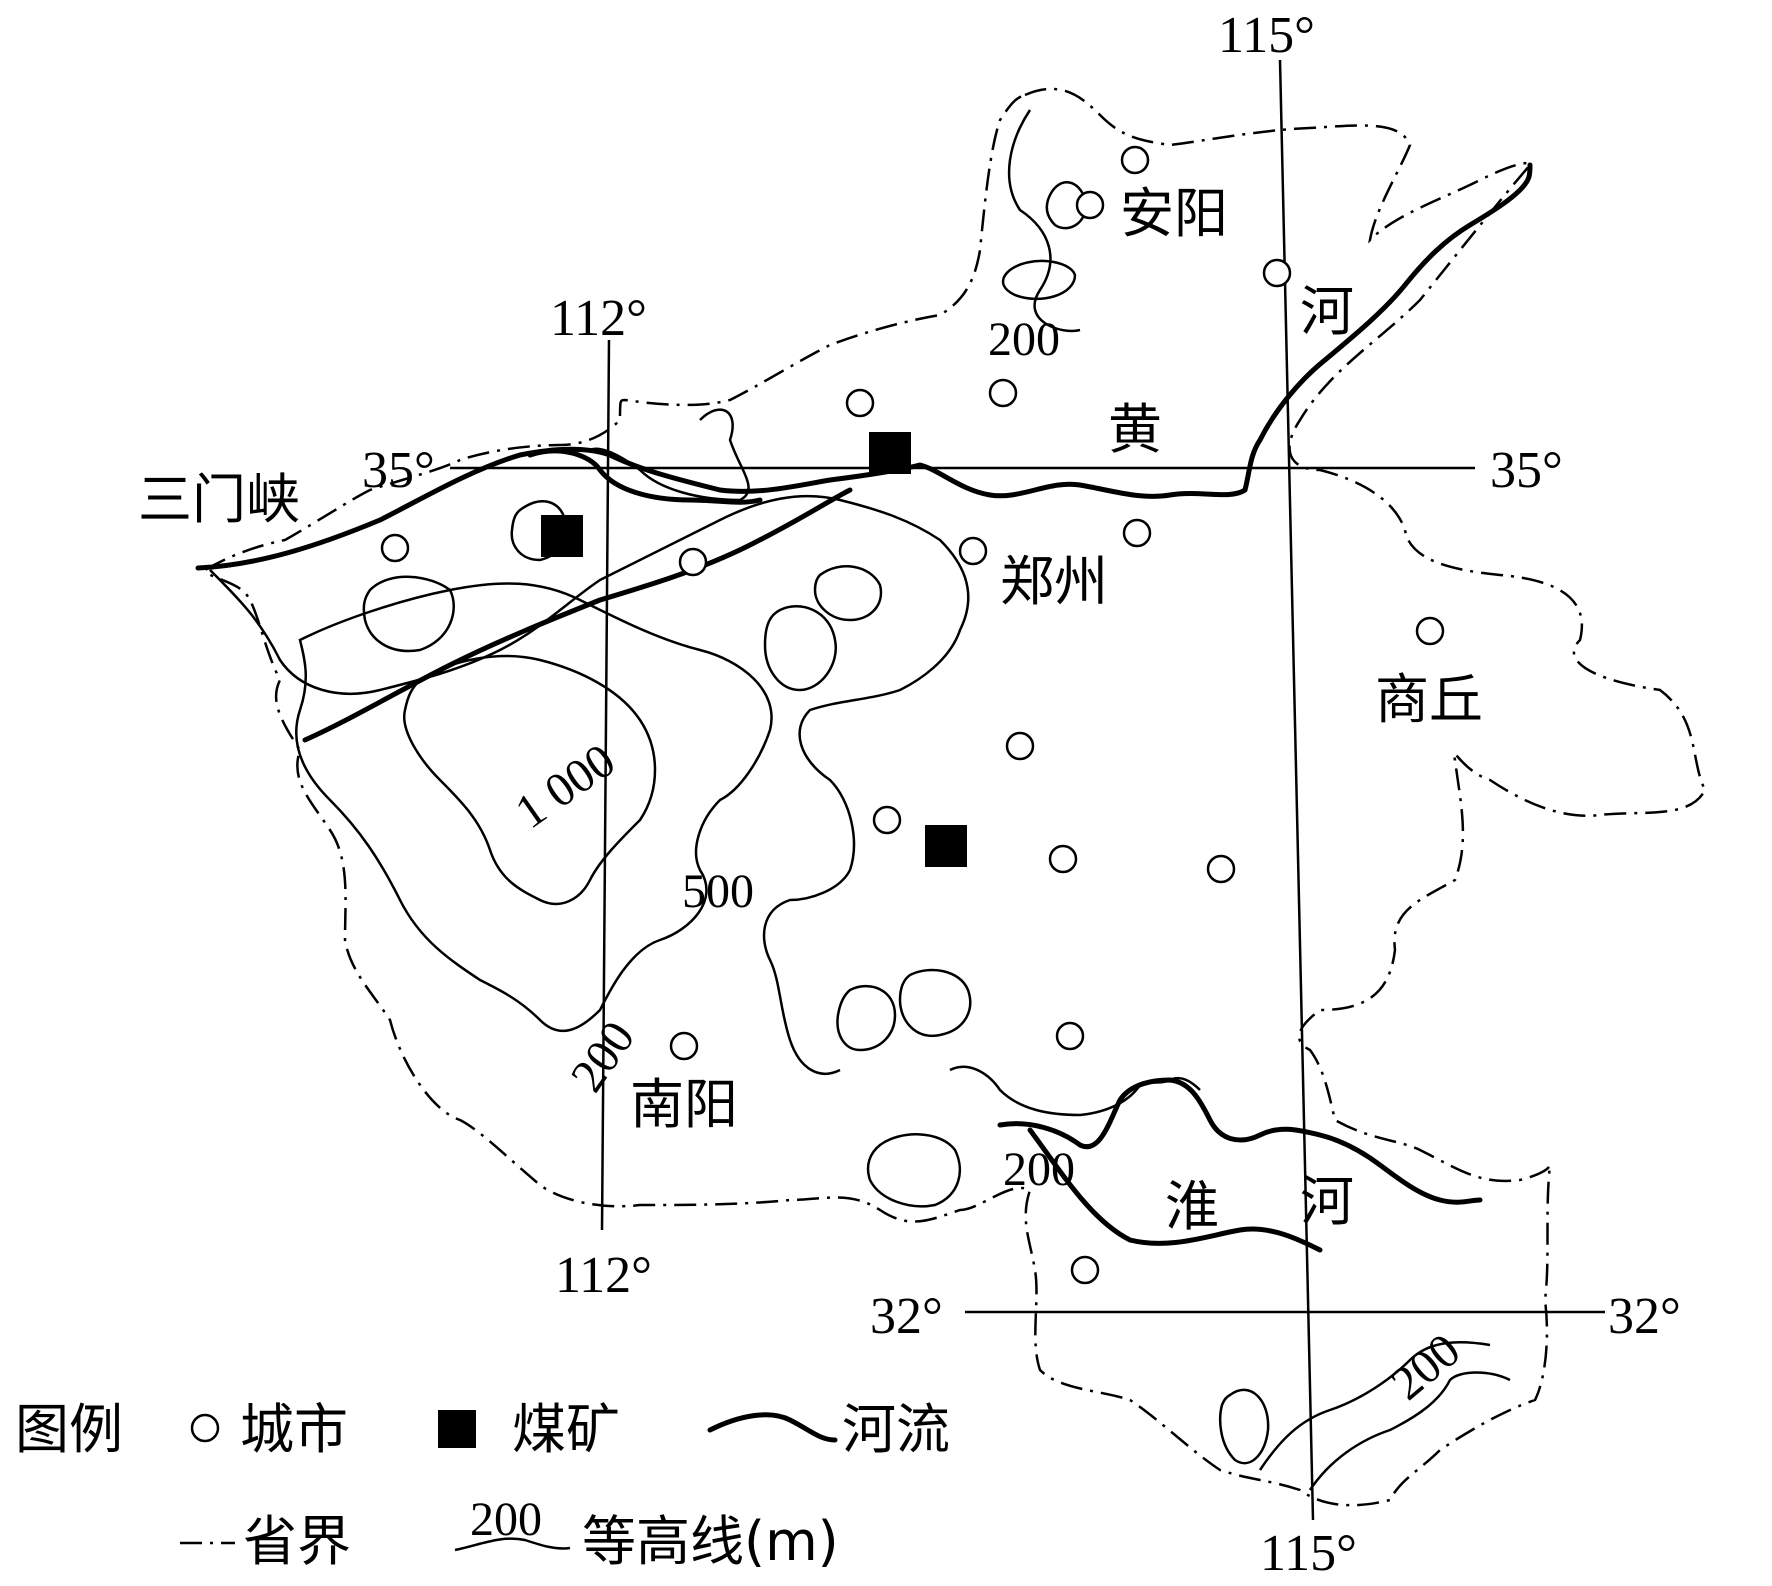 The image size is (1772, 1586). I want to click on river-labels: 黄 河 淮 河, so click(1231, 759).